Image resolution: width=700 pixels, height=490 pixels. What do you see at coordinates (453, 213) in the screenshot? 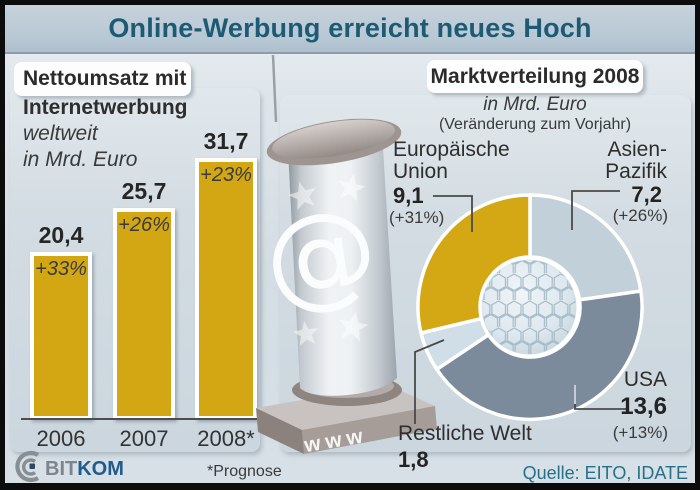
I see `leader-eu` at bounding box center [453, 213].